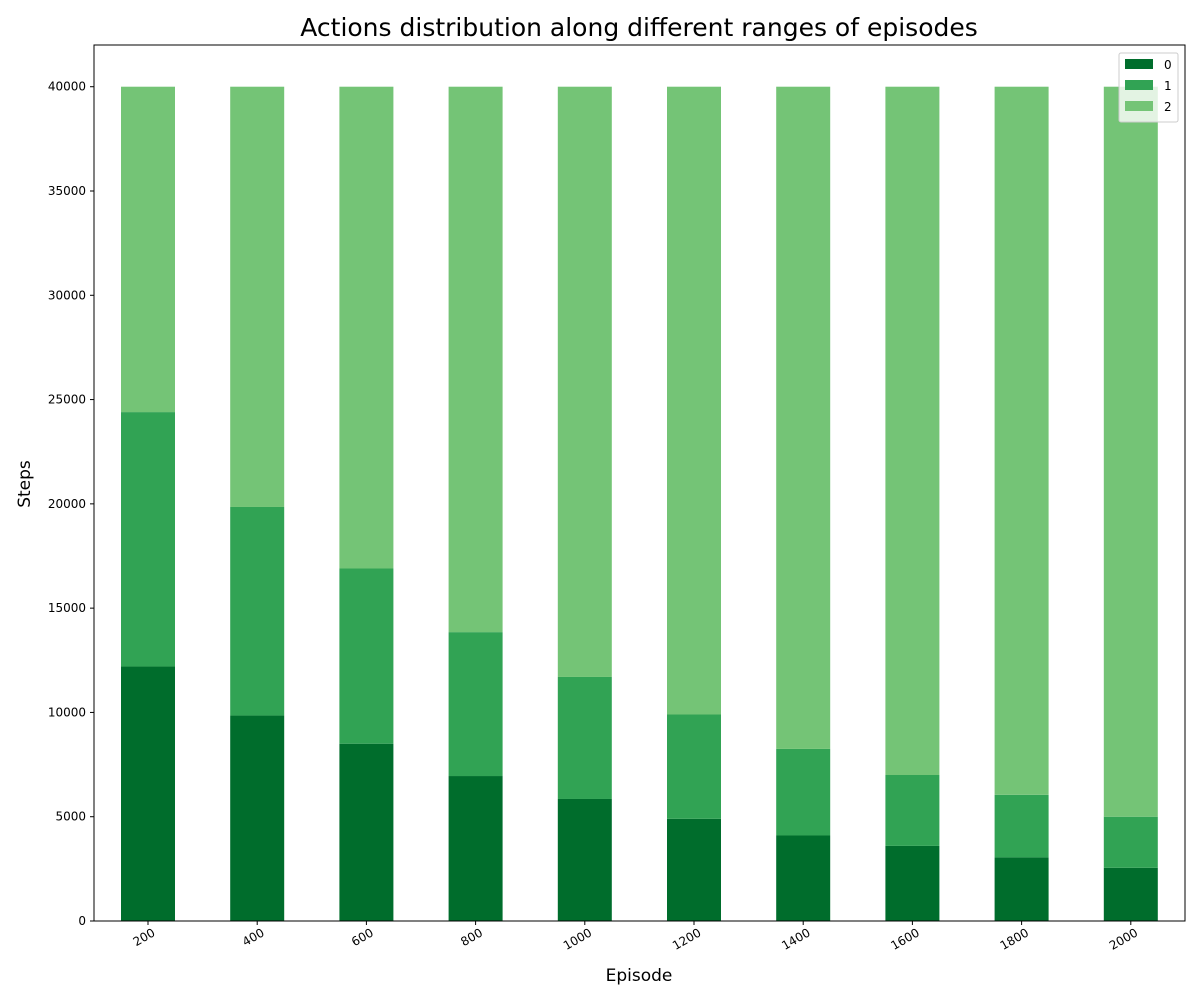 The width and height of the screenshot is (1200, 1000). What do you see at coordinates (795, 938) in the screenshot?
I see `x-tick-label: 1400` at bounding box center [795, 938].